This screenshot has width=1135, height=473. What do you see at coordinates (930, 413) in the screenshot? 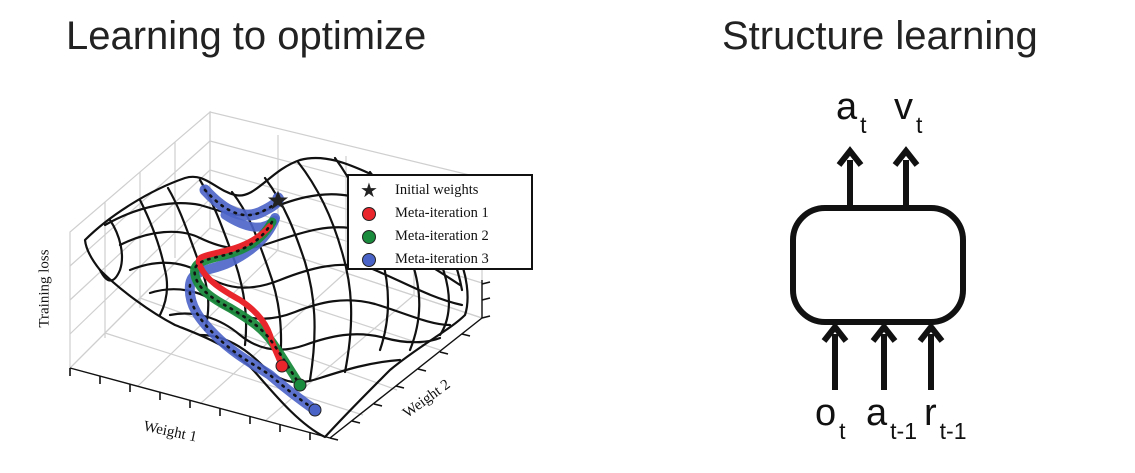
I see `symbol-base: r` at bounding box center [930, 413].